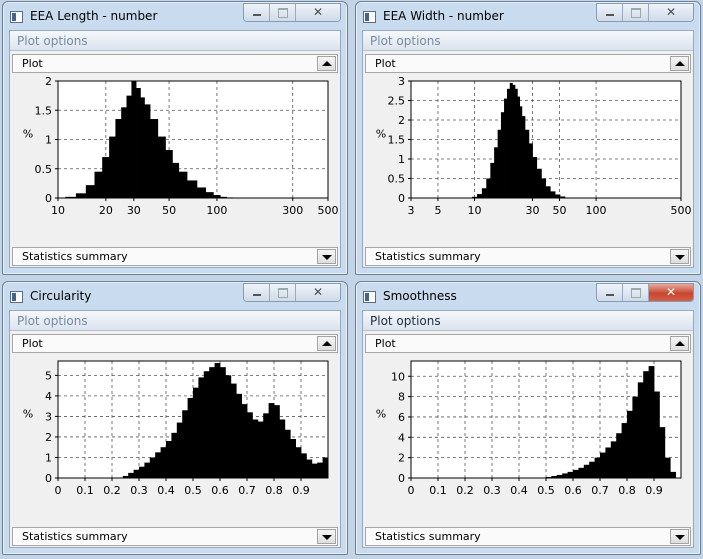 The height and width of the screenshot is (559, 703). What do you see at coordinates (573, 490) in the screenshot?
I see `x-tick-label: 0.6` at bounding box center [573, 490].